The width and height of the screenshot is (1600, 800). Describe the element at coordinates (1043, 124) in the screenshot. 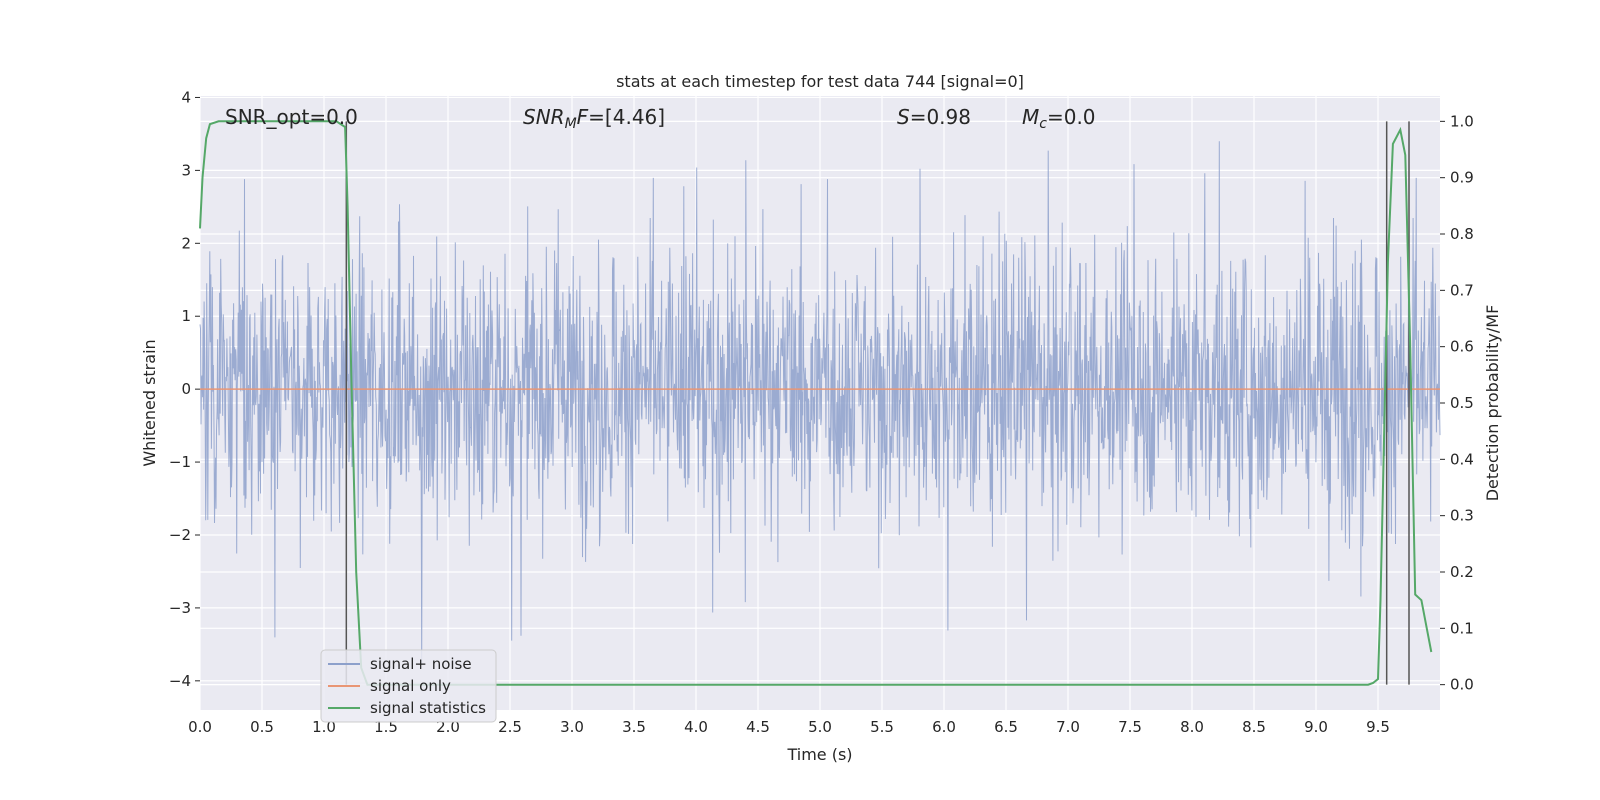

I see `mc-subscript: c` at that location.